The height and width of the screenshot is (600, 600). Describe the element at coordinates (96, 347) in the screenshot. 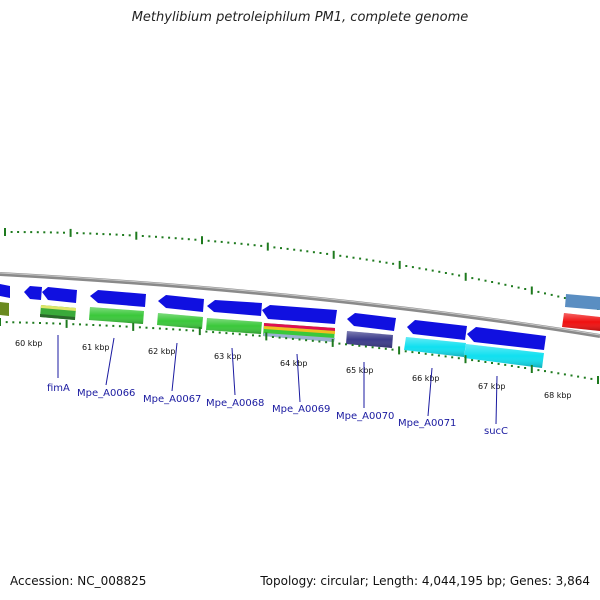

I see `kbp-label: 61 kbp` at that location.